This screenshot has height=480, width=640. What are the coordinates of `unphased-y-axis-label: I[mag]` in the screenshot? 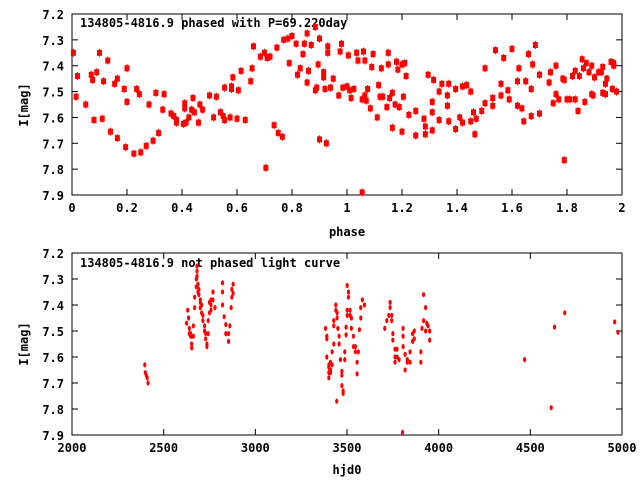 It's located at (24, 343).